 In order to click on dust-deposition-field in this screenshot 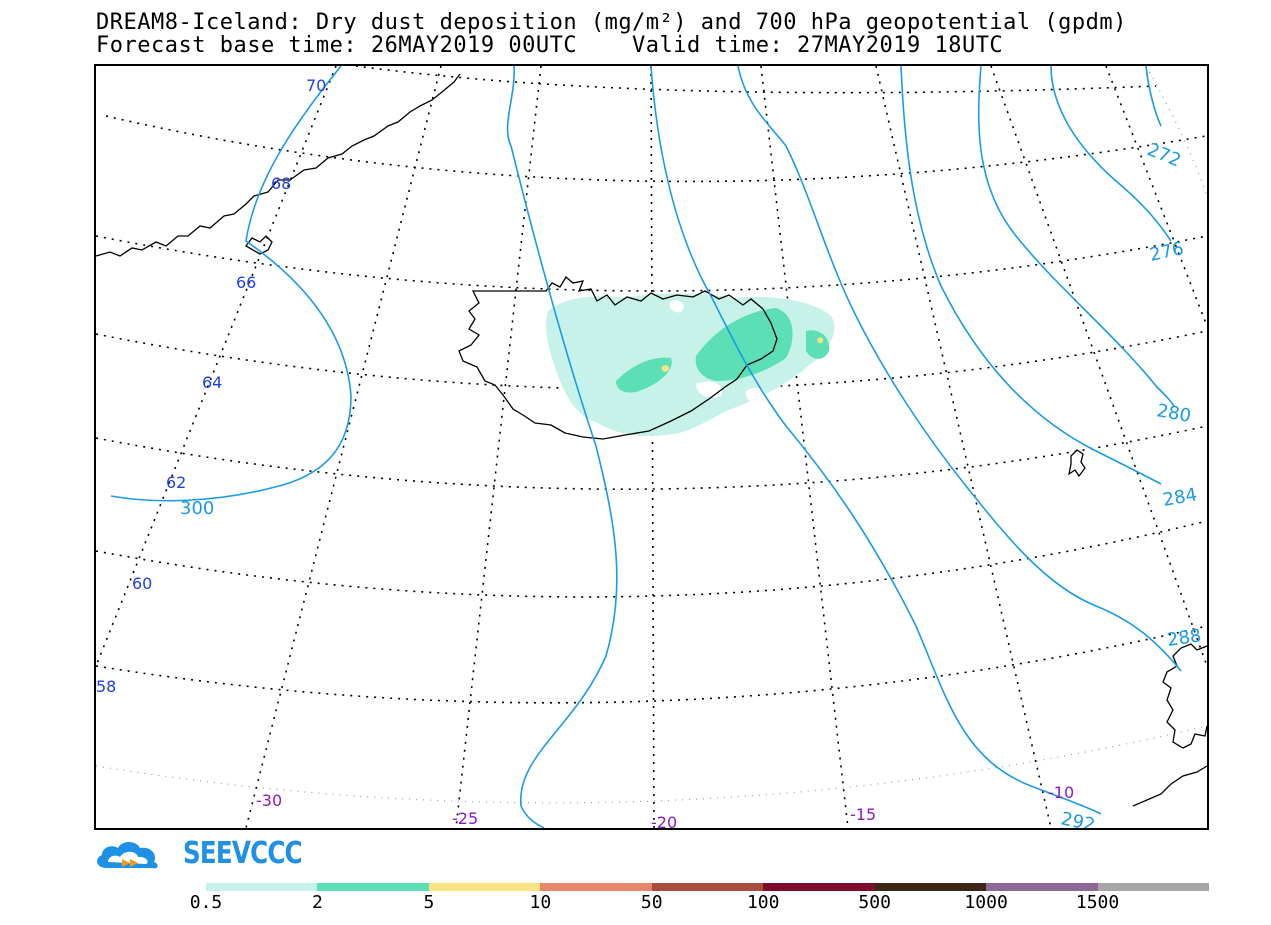, I will do `click(690, 364)`.